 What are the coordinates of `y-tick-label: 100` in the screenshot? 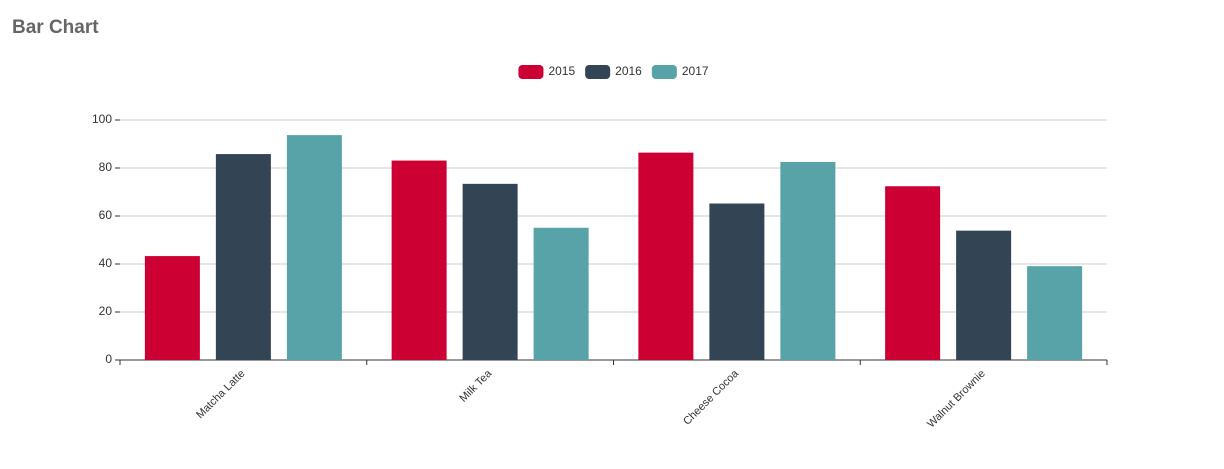 It's located at (102, 119).